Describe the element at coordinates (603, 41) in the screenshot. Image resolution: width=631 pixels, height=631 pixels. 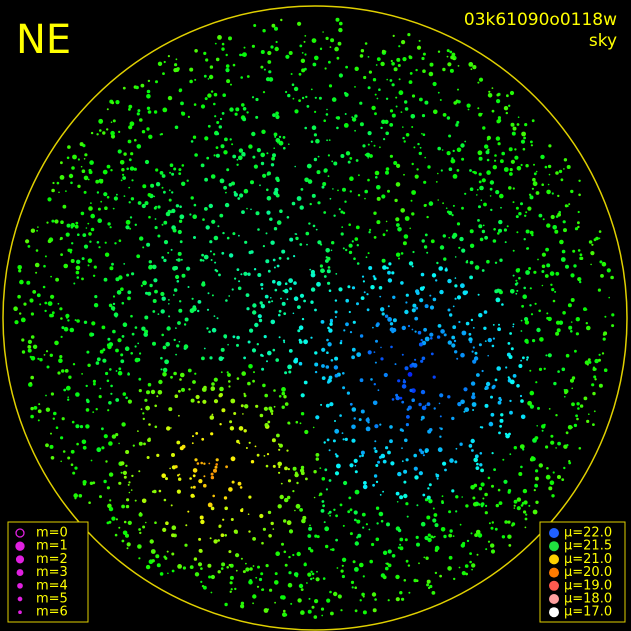
I see `mode-label: sky` at that location.